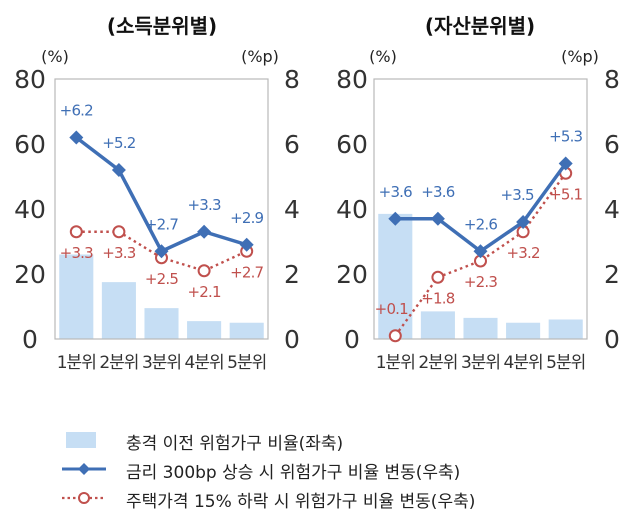  Describe the element at coordinates (301, 502) in the screenshot. I see `legend-price-label: 주택가격 15% 하락 시 위험가구 비율 변동(우축)` at that location.